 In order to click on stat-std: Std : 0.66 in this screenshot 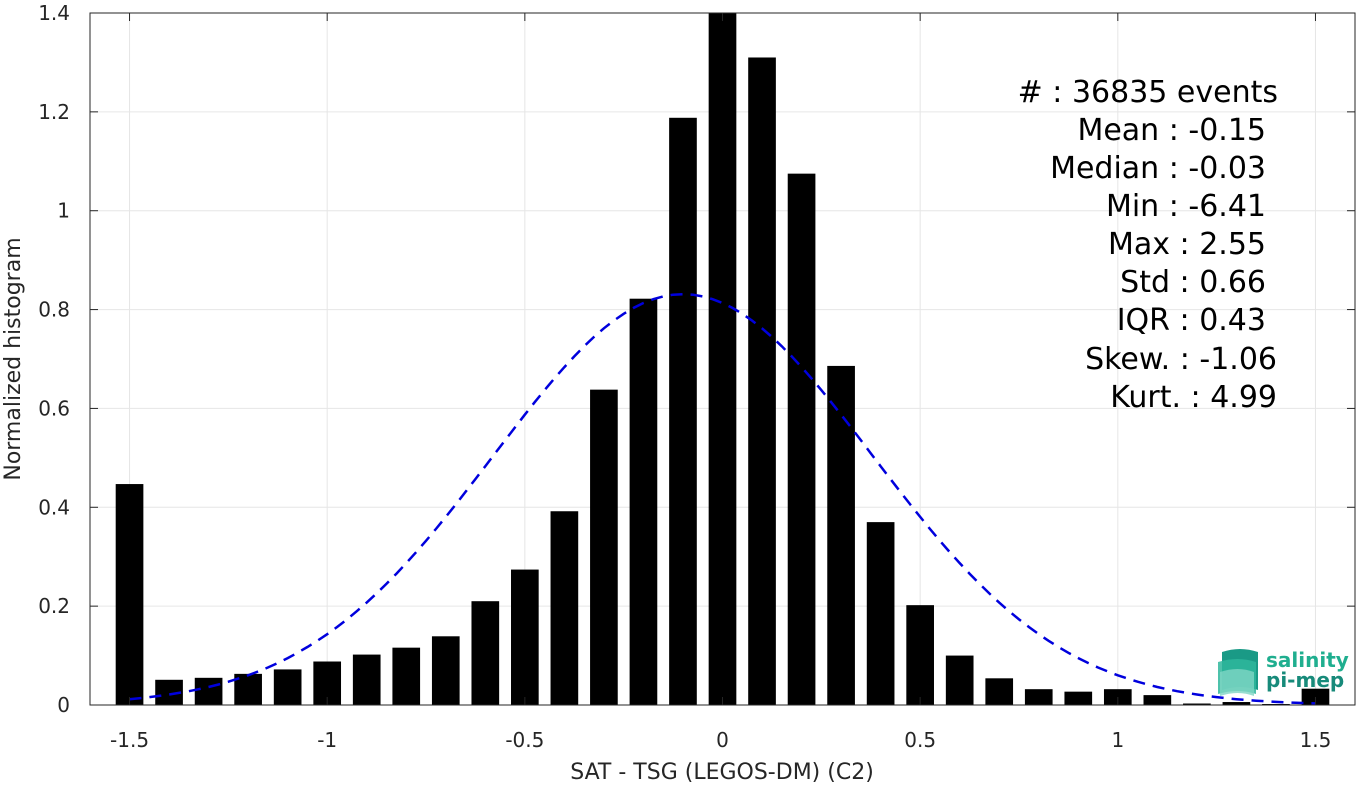, I will do `click(1193, 282)`.